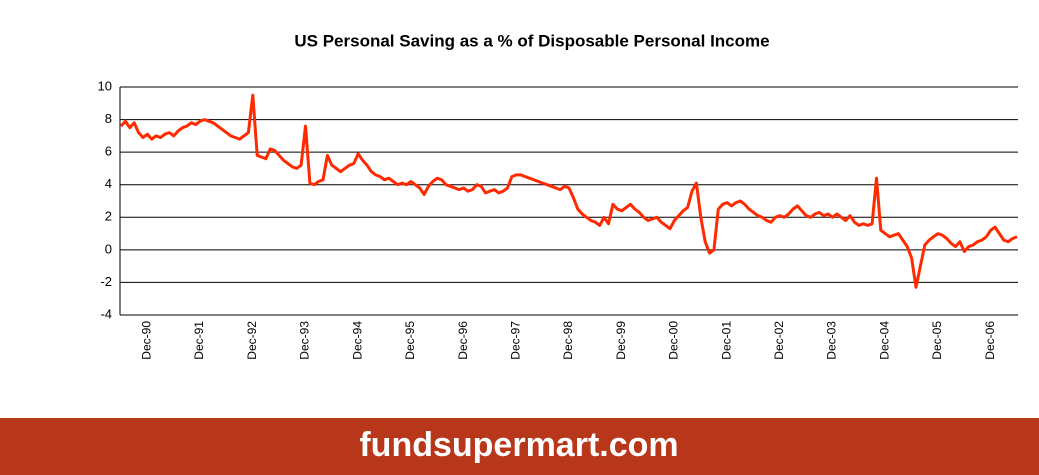  I want to click on footer-text: fundsupermart.com, so click(518, 445).